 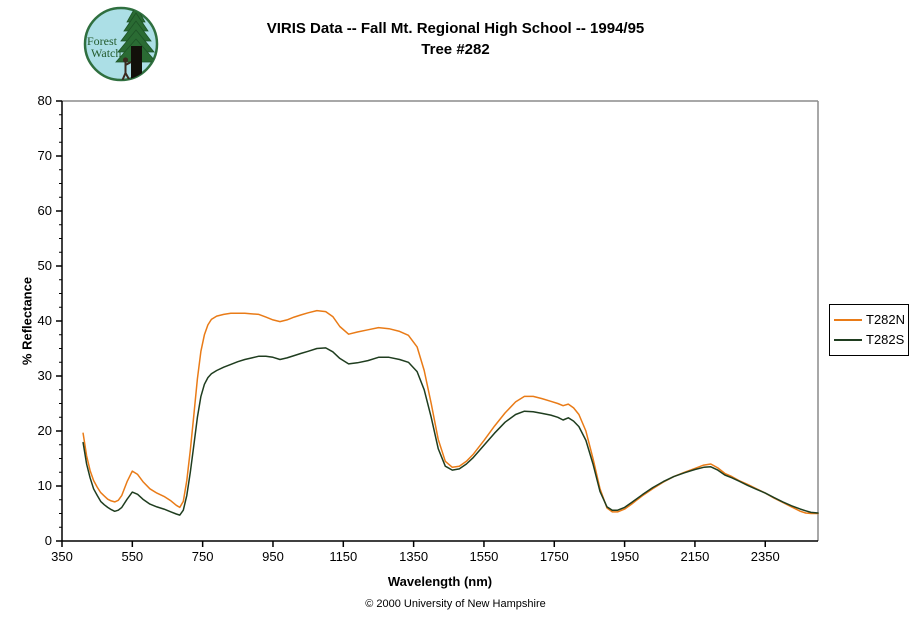 I want to click on y-tick-label: 20, so click(x=45, y=430).